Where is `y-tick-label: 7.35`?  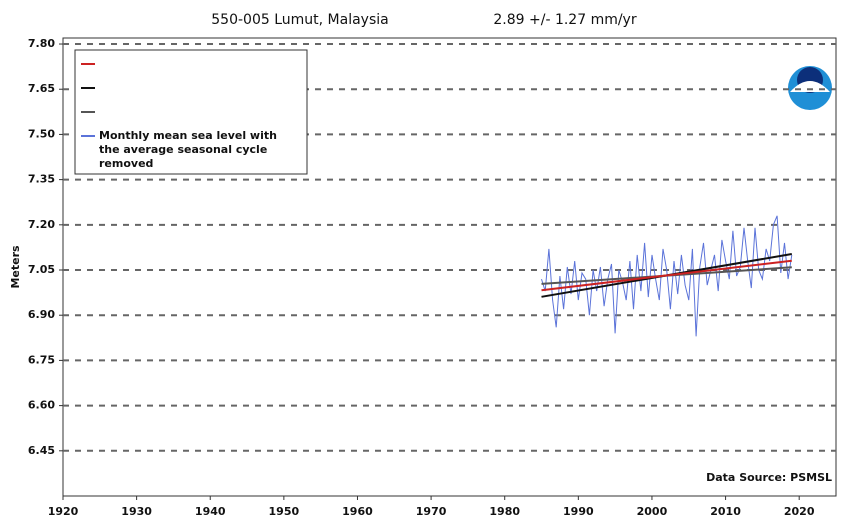 y-tick-label: 7.35 is located at coordinates (41, 179).